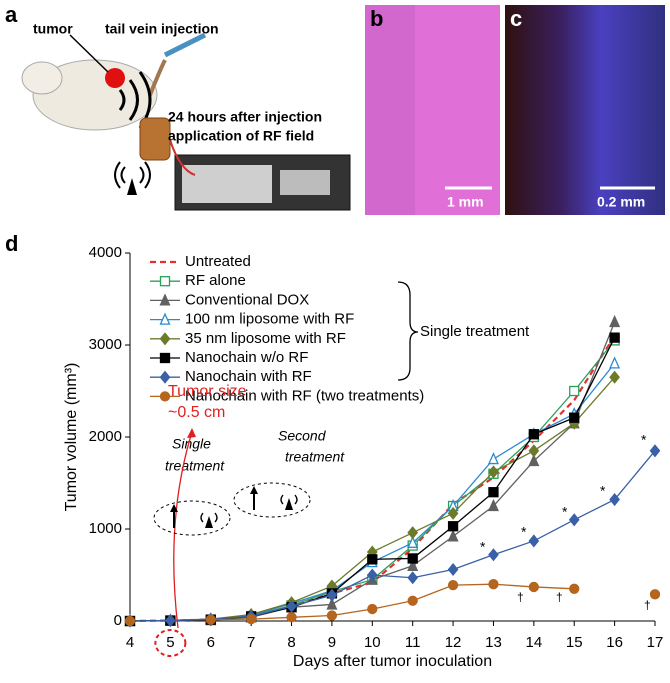  What do you see at coordinates (130, 642) in the screenshot?
I see `x-tick-label: 4` at bounding box center [130, 642].